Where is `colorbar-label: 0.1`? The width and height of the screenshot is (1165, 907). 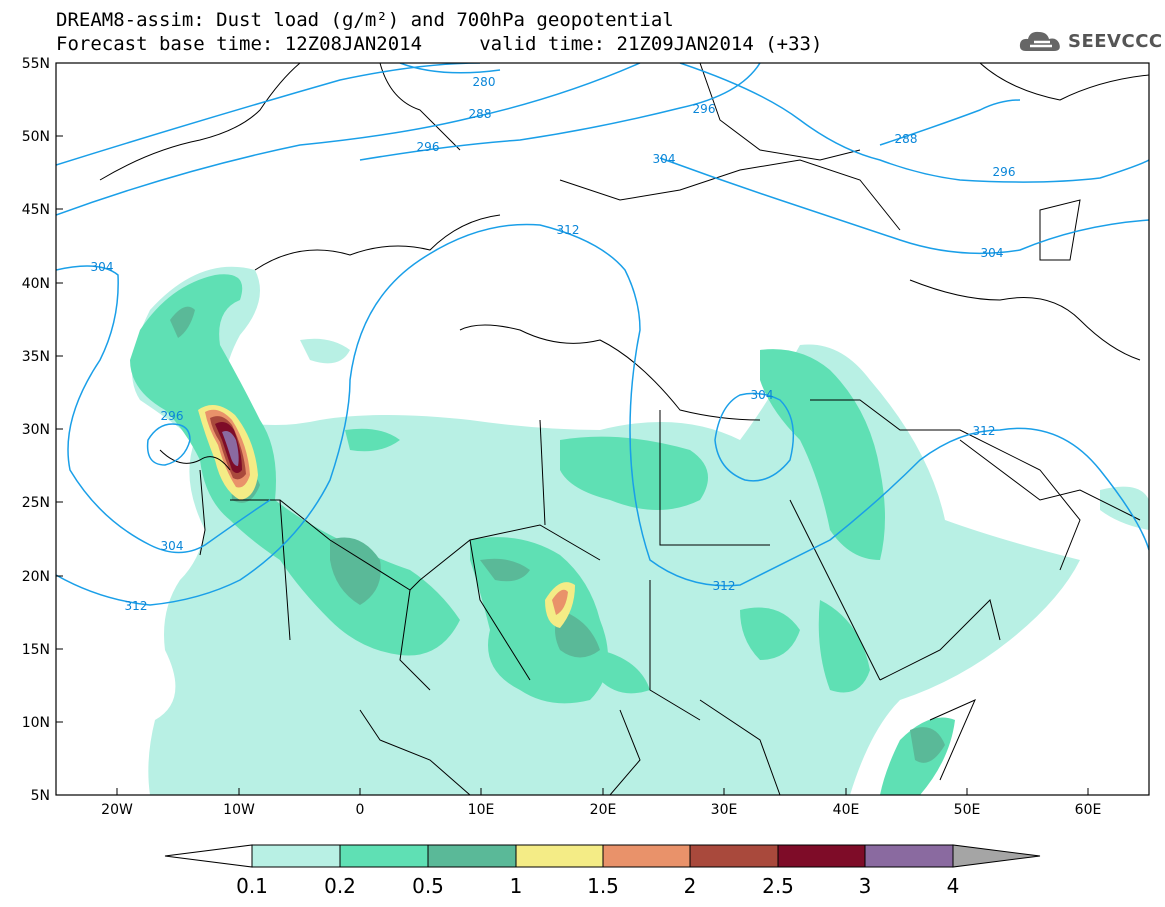 colorbar-label: 0.1 is located at coordinates (252, 886).